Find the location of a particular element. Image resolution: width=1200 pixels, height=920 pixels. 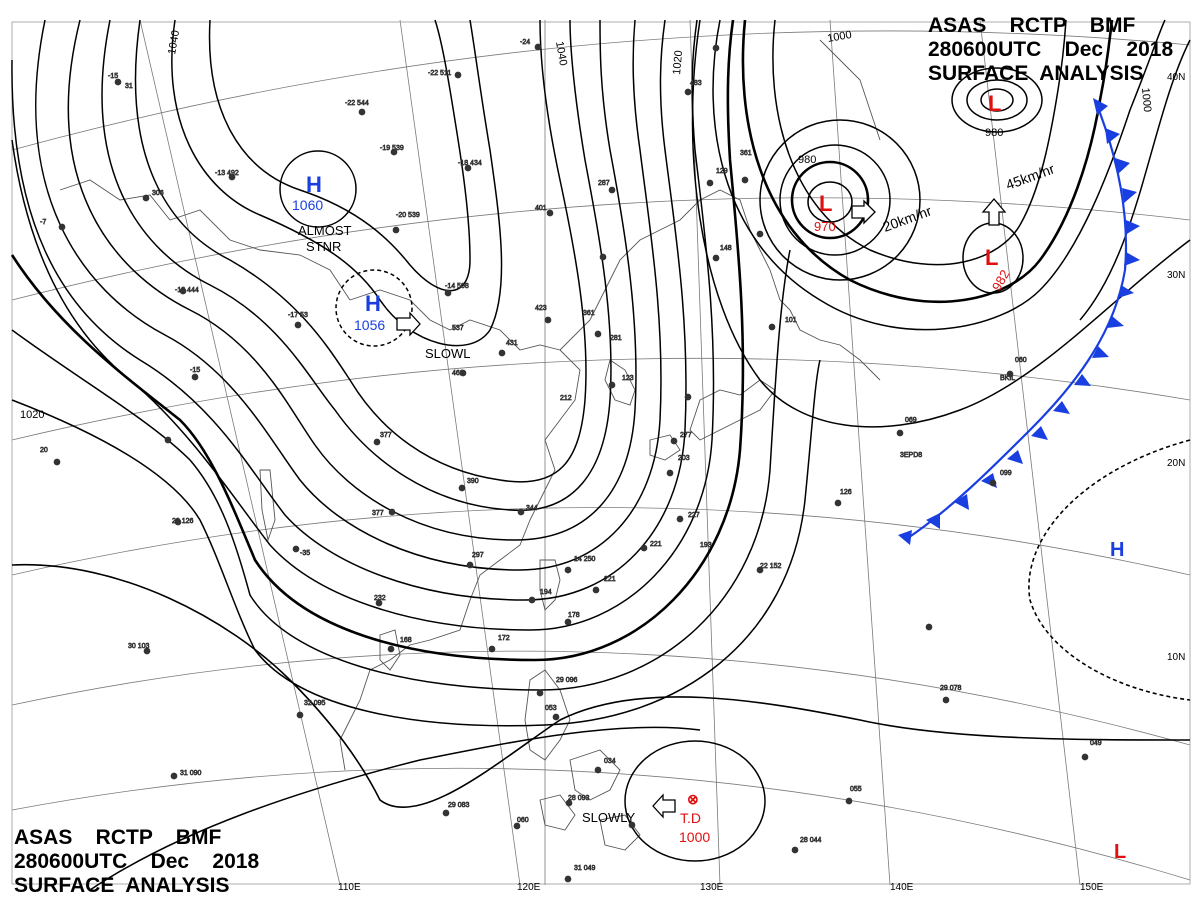

svg-text: 053 is located at coordinates (551, 708).